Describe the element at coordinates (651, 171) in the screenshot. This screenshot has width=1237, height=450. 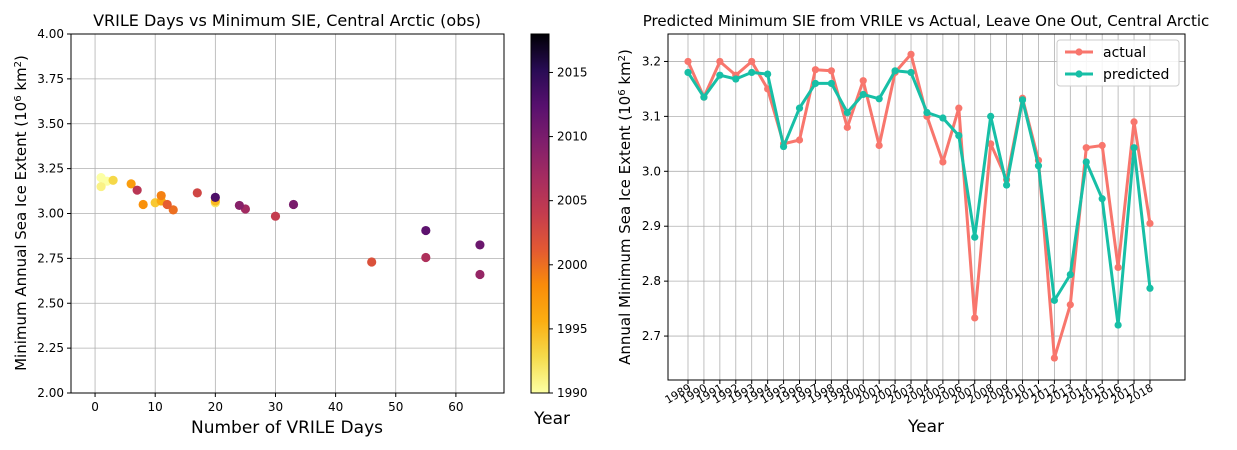
I see `y-tick-label: 3.0` at that location.